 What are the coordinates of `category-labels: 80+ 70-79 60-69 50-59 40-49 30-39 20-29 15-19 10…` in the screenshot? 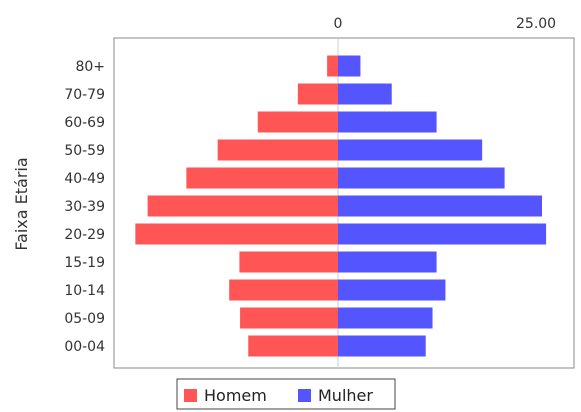 It's located at (84, 207).